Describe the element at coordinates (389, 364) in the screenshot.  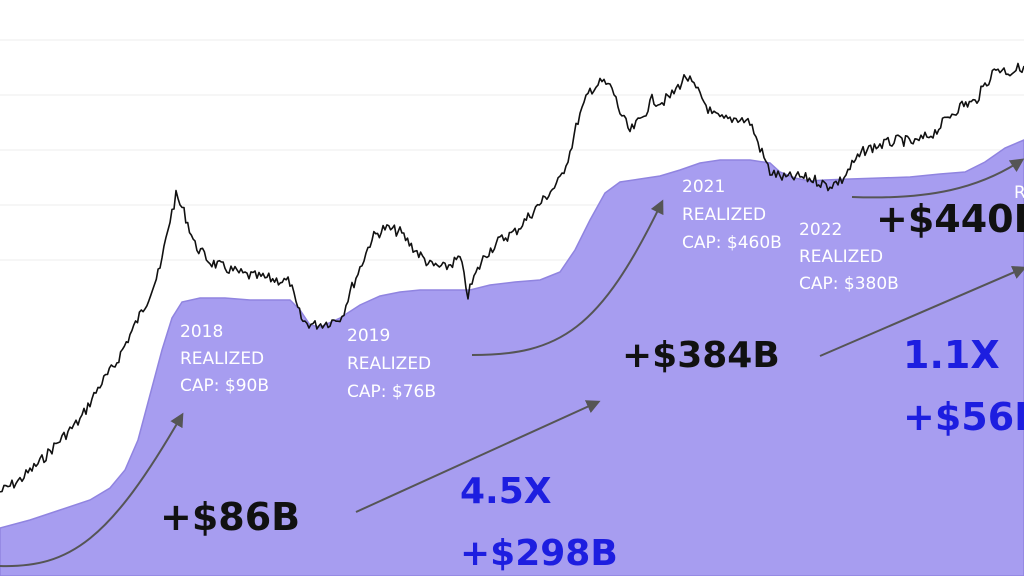
I see `annotation-2019-line1: REALIZED` at that location.